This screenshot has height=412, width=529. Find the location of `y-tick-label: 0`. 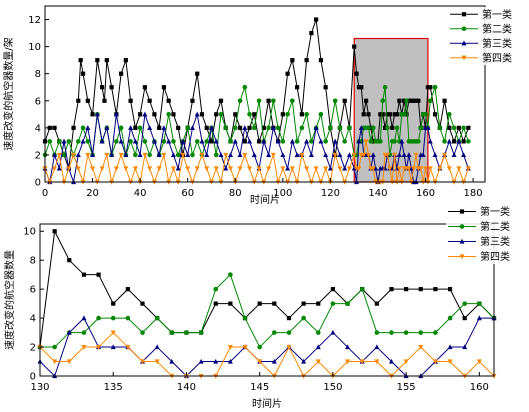

y-tick-label: 0 is located at coordinates (38, 183).